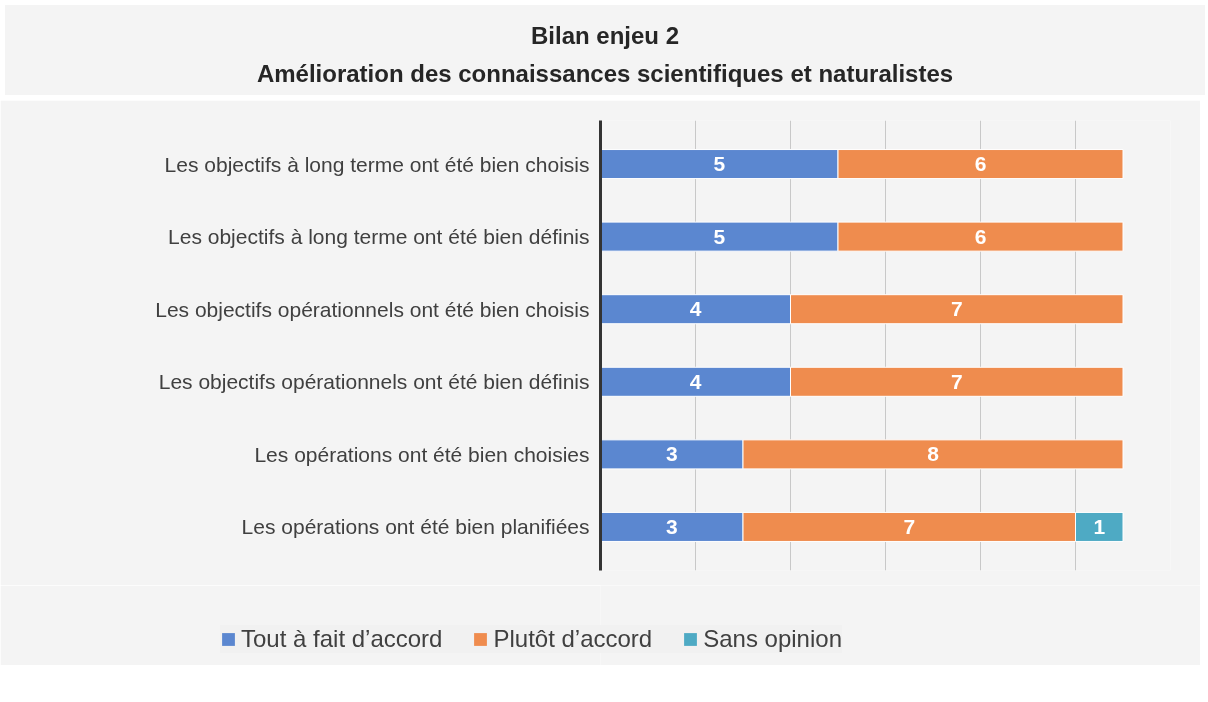 This screenshot has width=1208, height=702. I want to click on y-tick-label: Les objectifs opérationnels ont été bien définis, so click(374, 382).